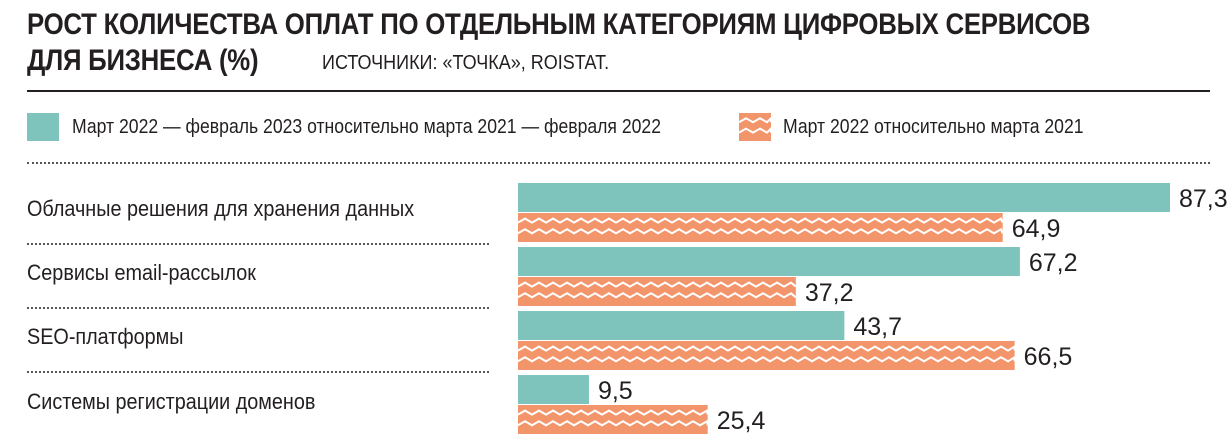 Image resolution: width=1232 pixels, height=435 pixels. I want to click on value-label-series-2-3: 66,5, so click(1048, 357).